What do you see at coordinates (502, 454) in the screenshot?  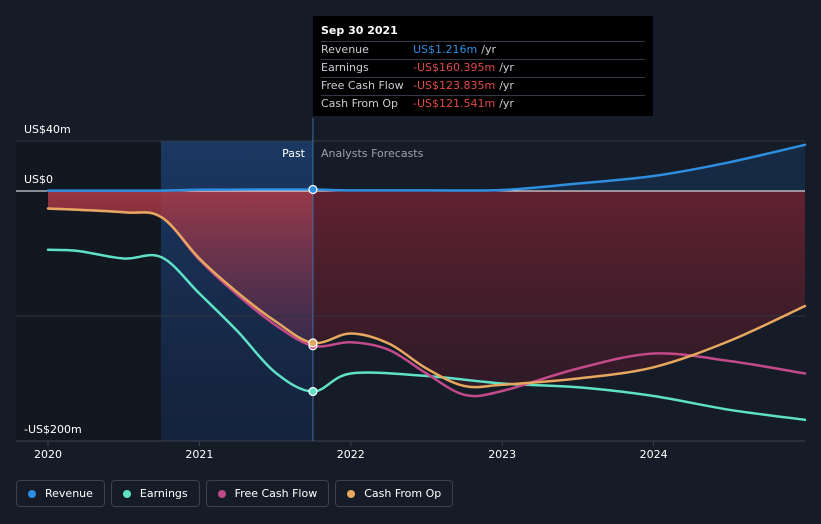 I see `x-tick-label: 2023` at bounding box center [502, 454].